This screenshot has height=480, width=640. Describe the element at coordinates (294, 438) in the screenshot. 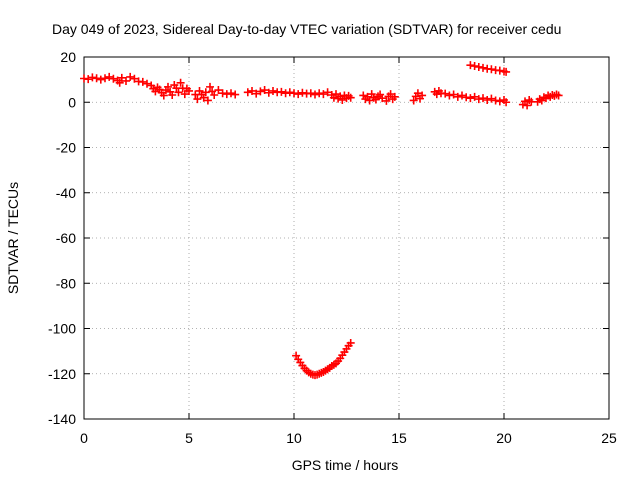

I see `x-tick-label: 10` at that location.